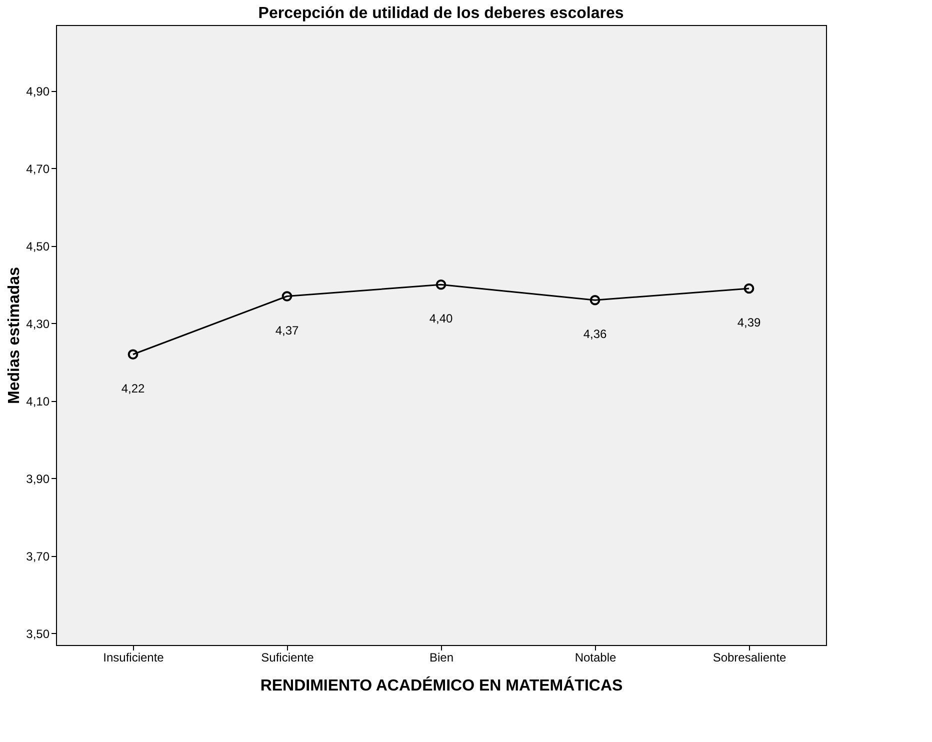 This screenshot has height=742, width=932. What do you see at coordinates (38, 246) in the screenshot?
I see `y-tick-label: 4,50` at bounding box center [38, 246].